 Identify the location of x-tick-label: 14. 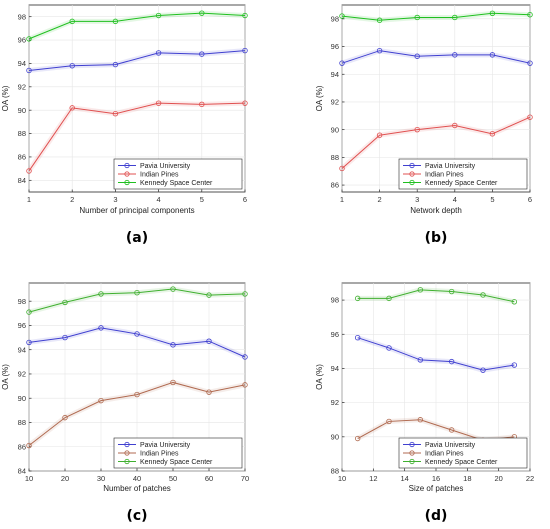
(404, 478).